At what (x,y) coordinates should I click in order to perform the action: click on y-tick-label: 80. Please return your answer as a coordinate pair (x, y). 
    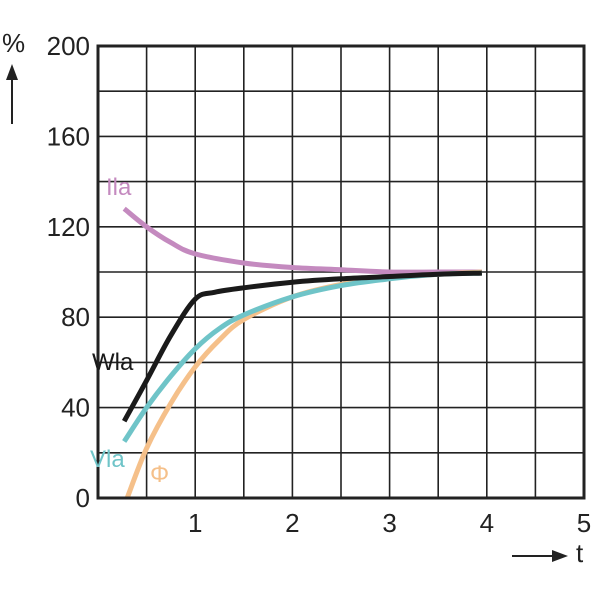
    Looking at the image, I should click on (75, 317).